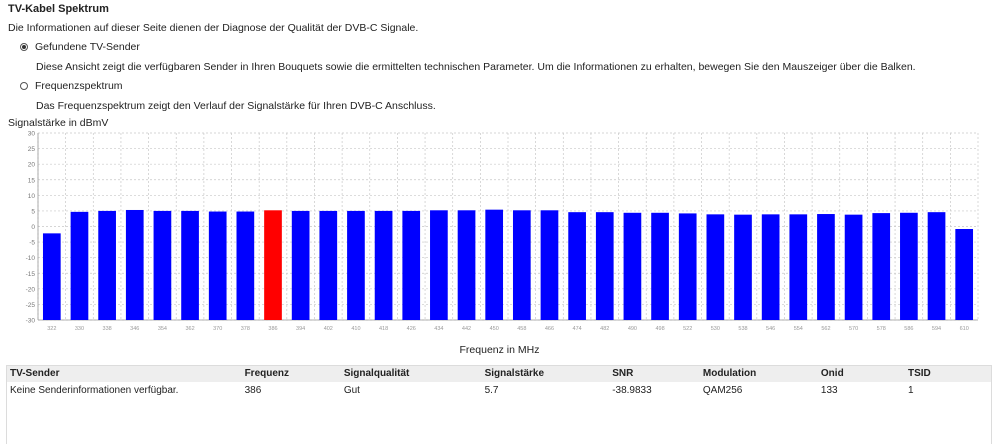  I want to click on x-tick-label: 410, so click(355, 329).